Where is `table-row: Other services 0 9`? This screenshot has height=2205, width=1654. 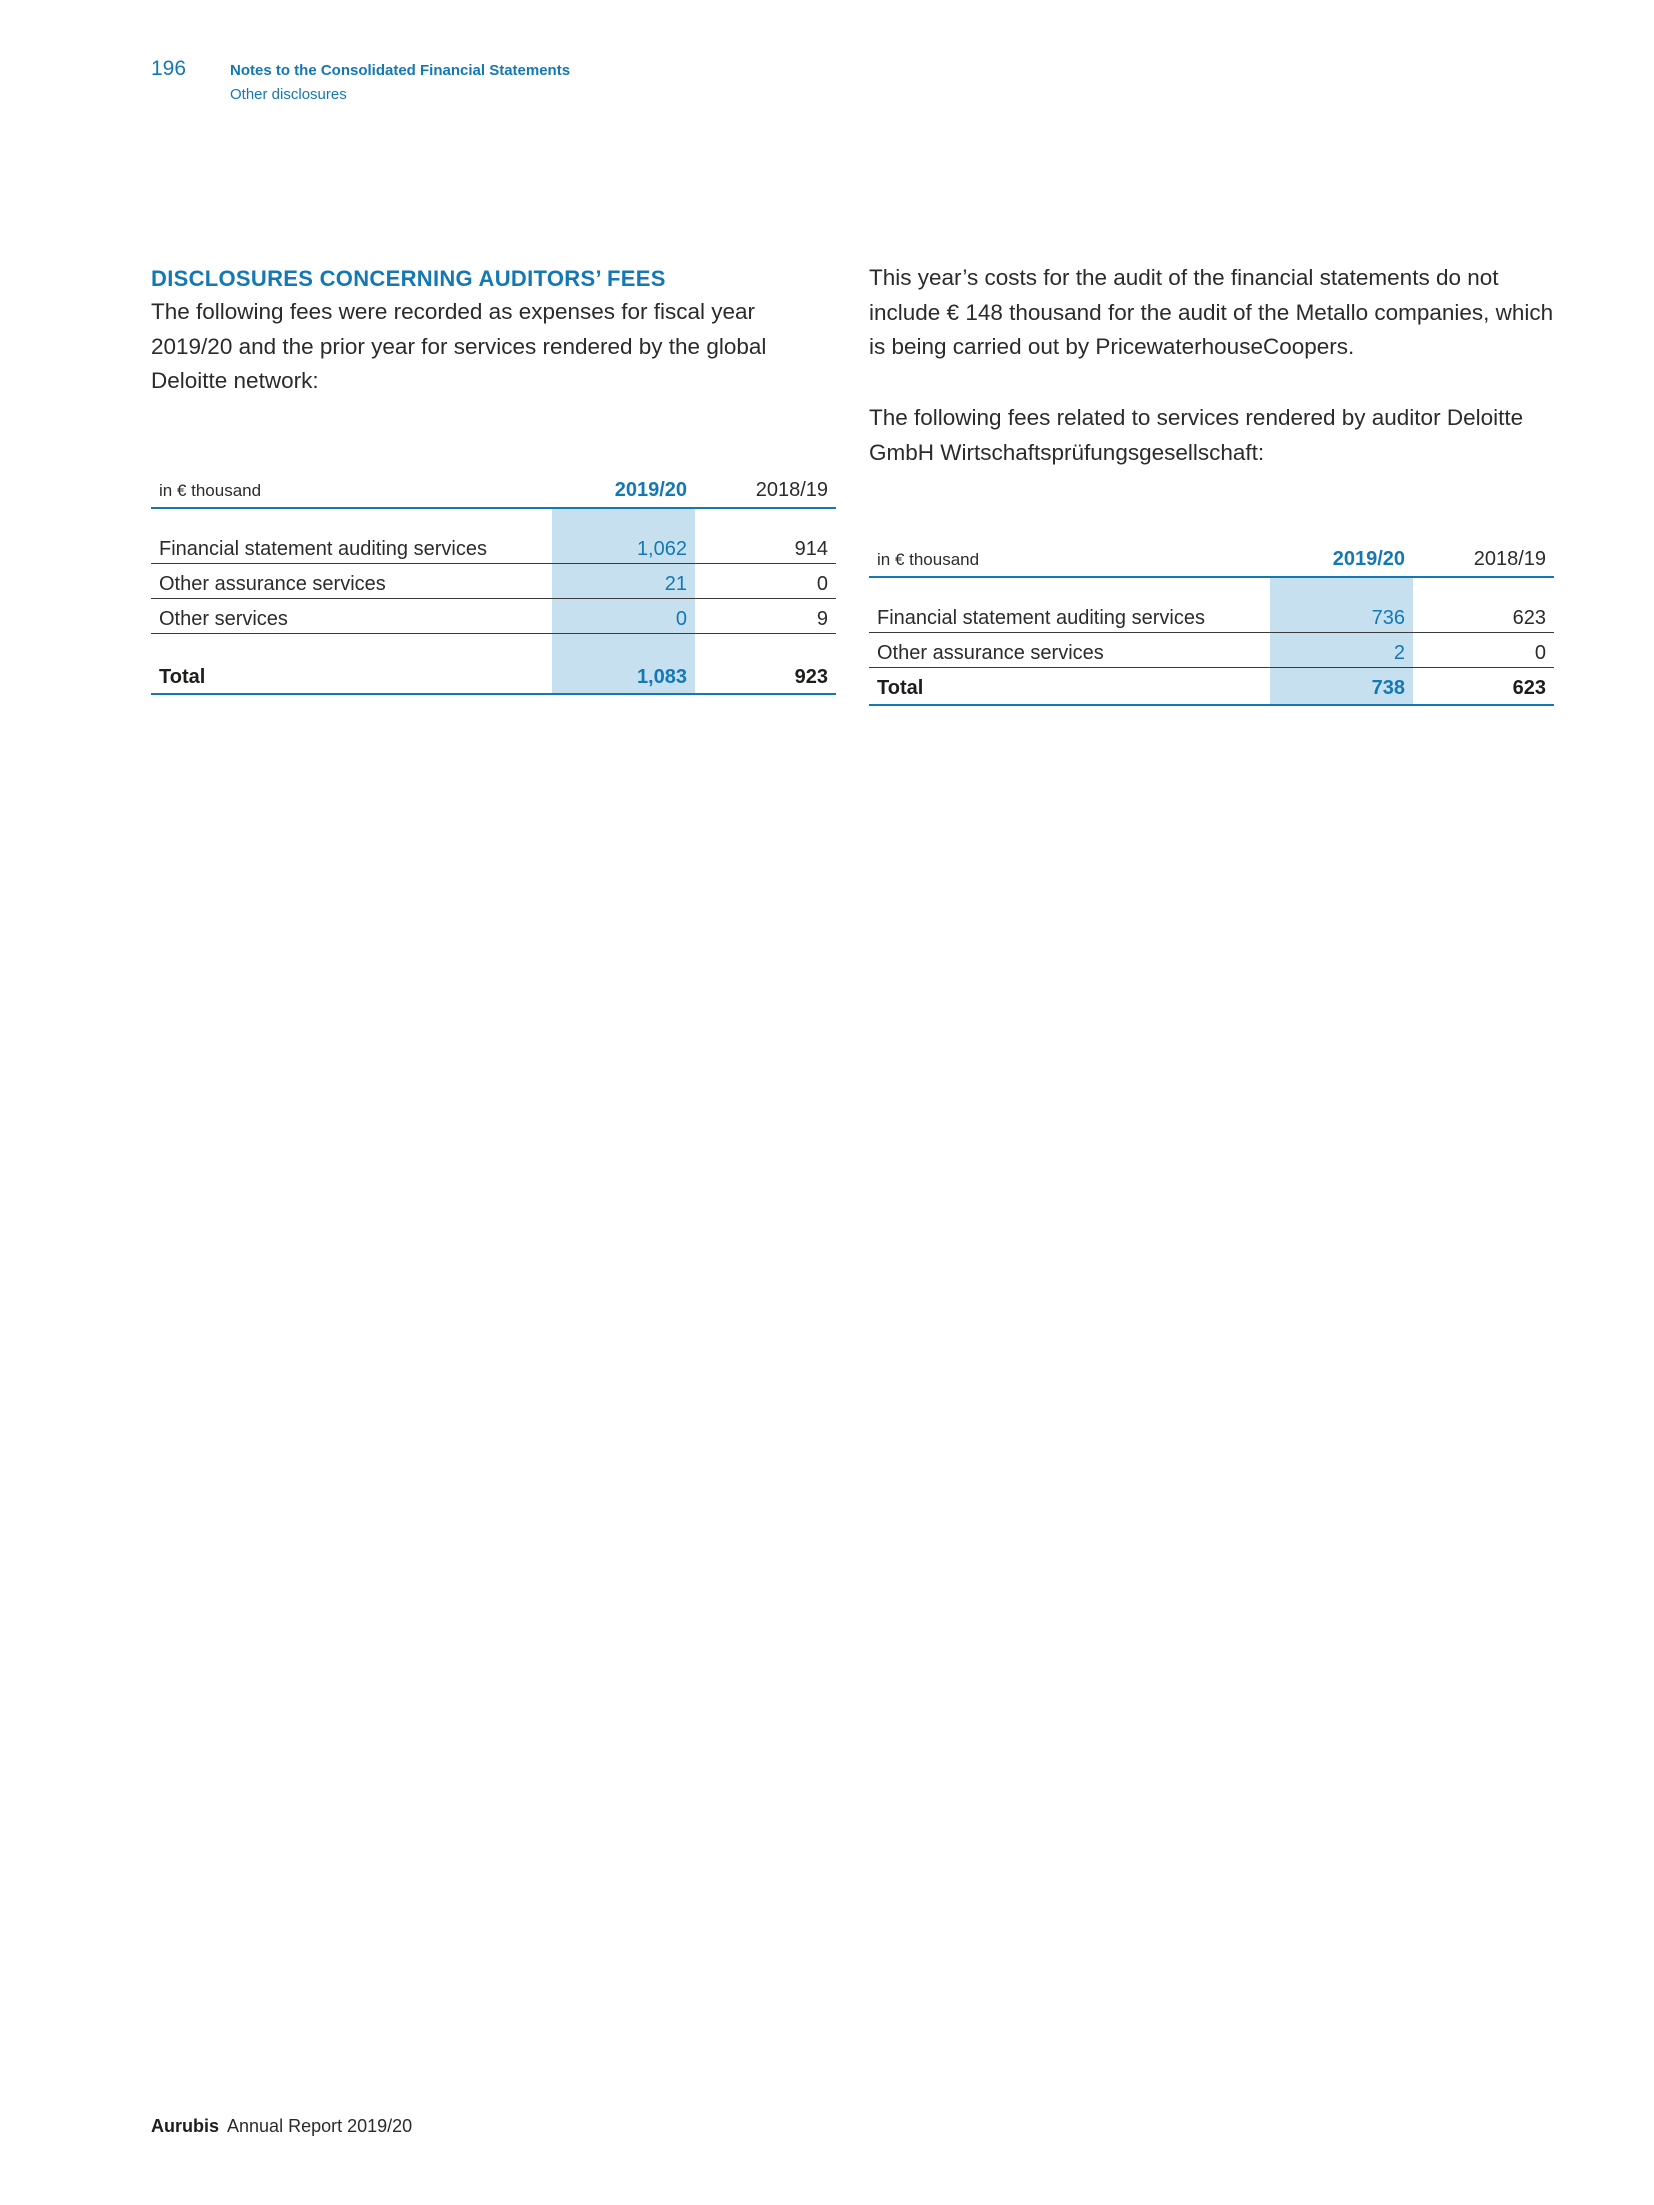 table-row: Other services 0 9 is located at coordinates (493, 616).